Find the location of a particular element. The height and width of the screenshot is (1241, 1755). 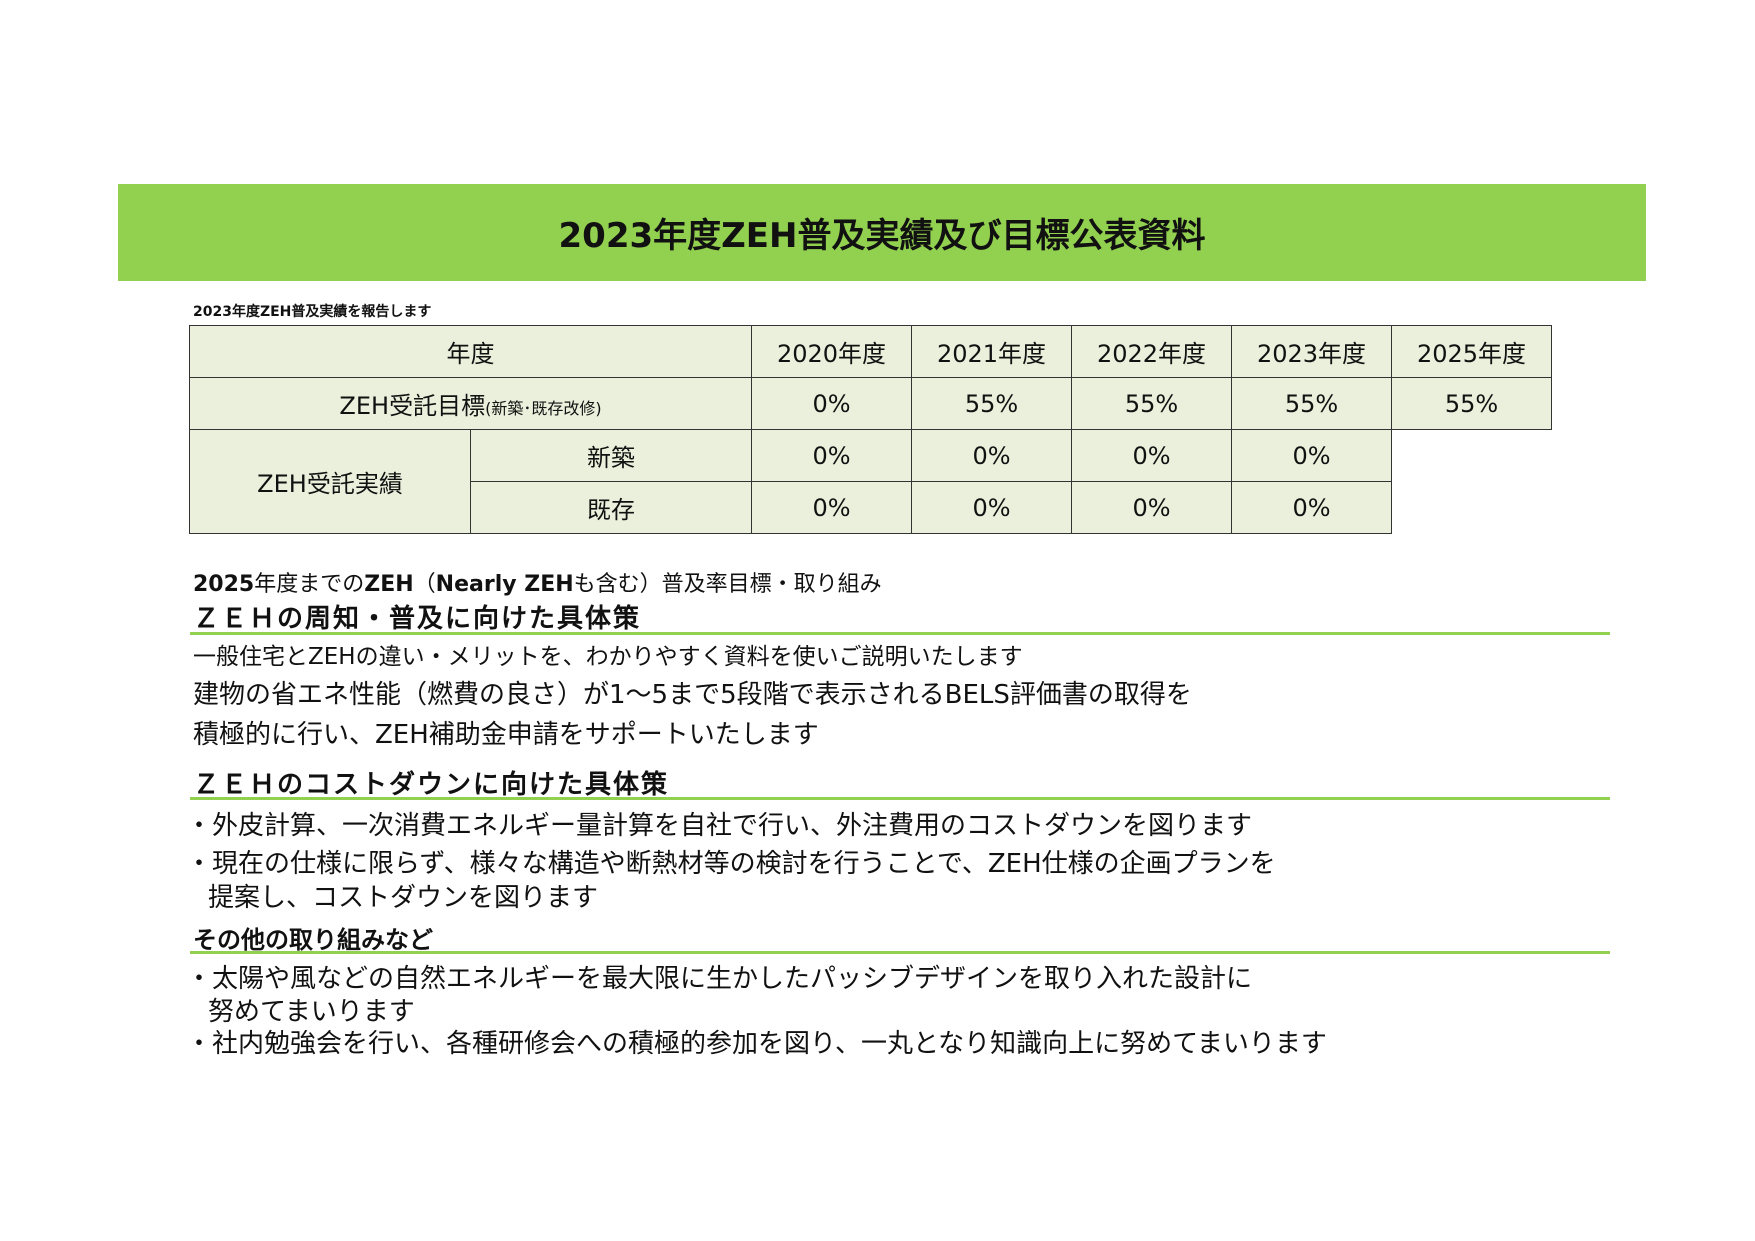

target-value-cell: 0% is located at coordinates (831, 403).